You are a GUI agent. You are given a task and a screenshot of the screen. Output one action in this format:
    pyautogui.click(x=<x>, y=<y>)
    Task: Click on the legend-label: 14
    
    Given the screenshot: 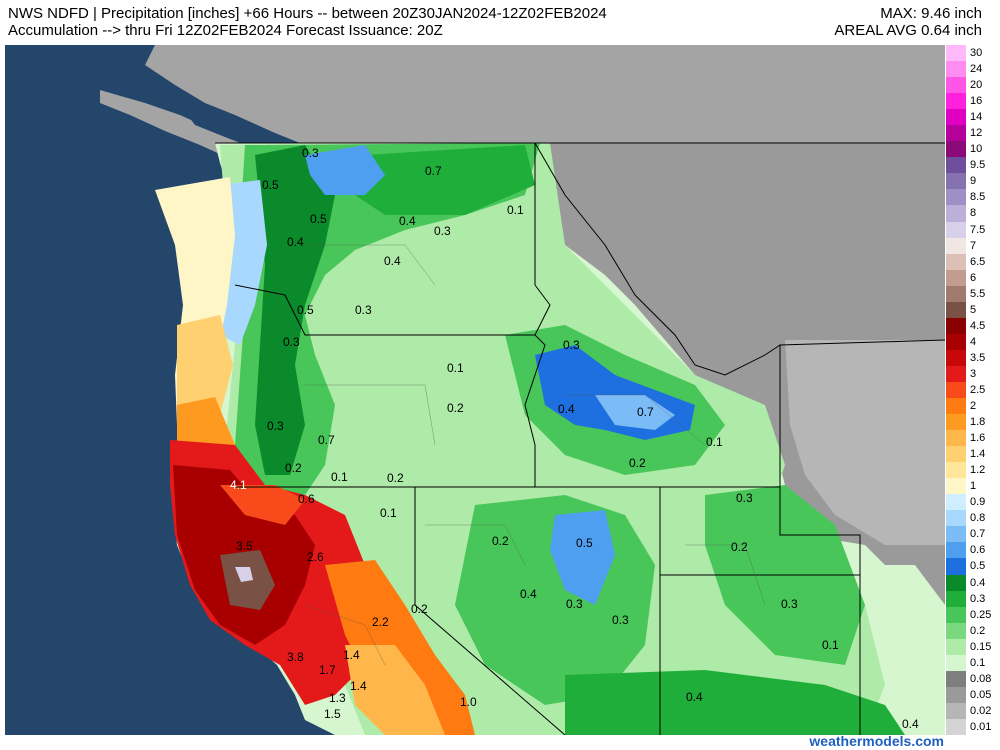 What is the action you would take?
    pyautogui.click(x=976, y=117)
    